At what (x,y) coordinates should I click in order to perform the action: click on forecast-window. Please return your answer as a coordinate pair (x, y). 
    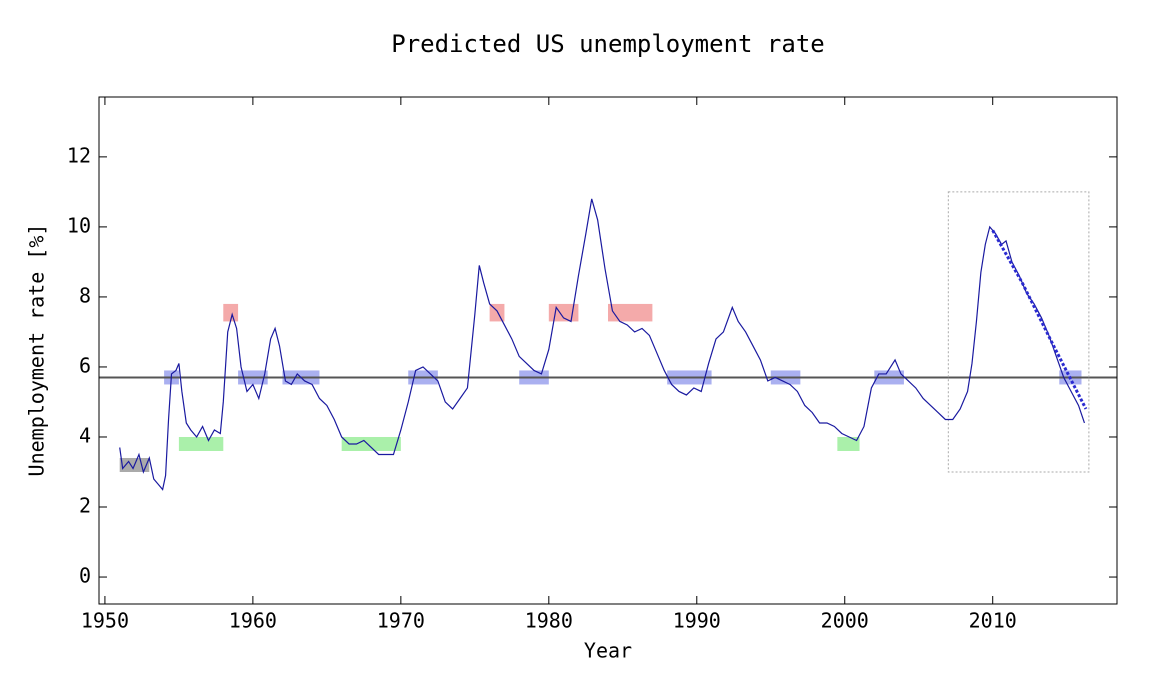
    Looking at the image, I should click on (1018, 332).